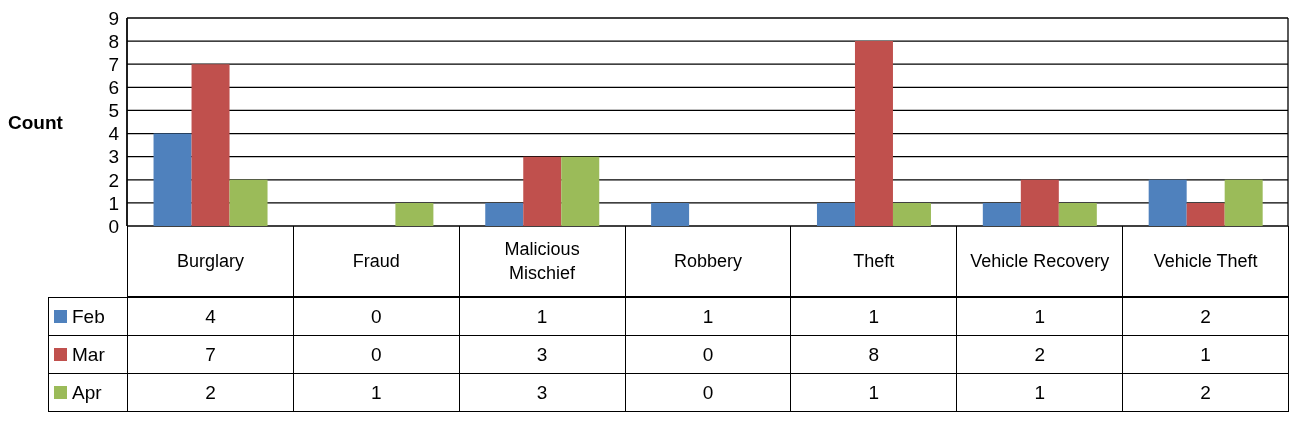  Describe the element at coordinates (36, 122) in the screenshot. I see `y-axis-title: Count` at that location.